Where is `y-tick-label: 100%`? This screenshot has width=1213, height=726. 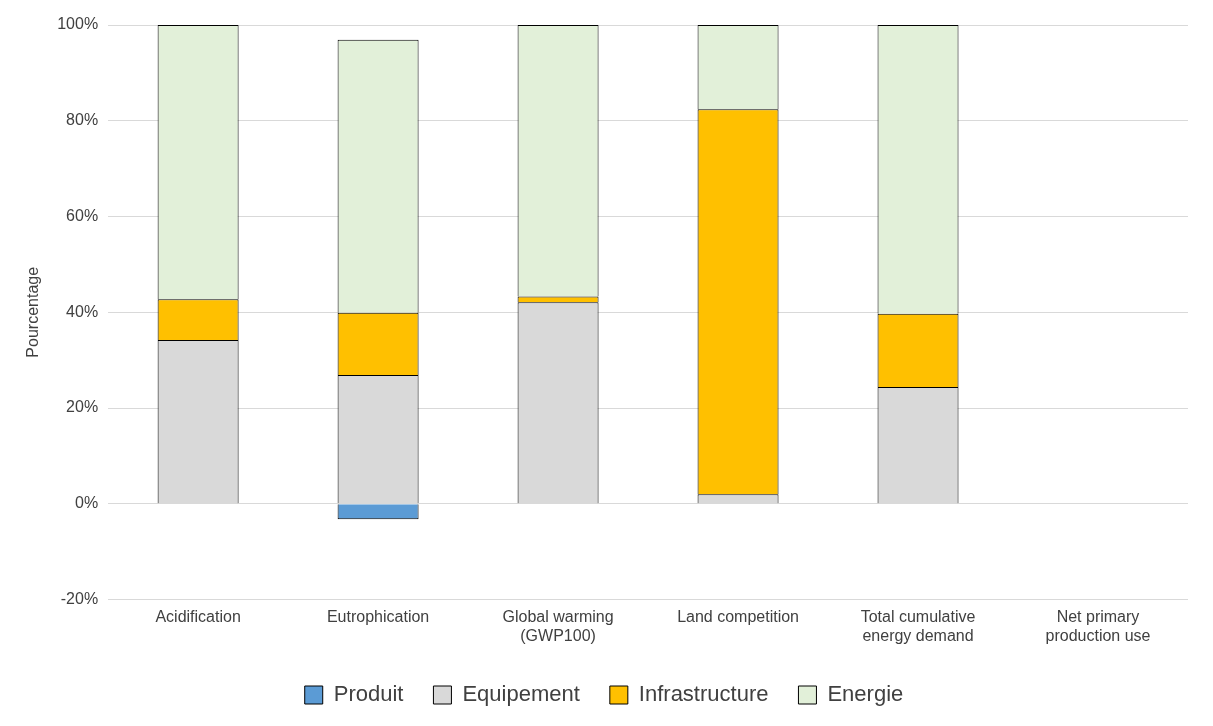 y-tick-label: 100% is located at coordinates (78, 24).